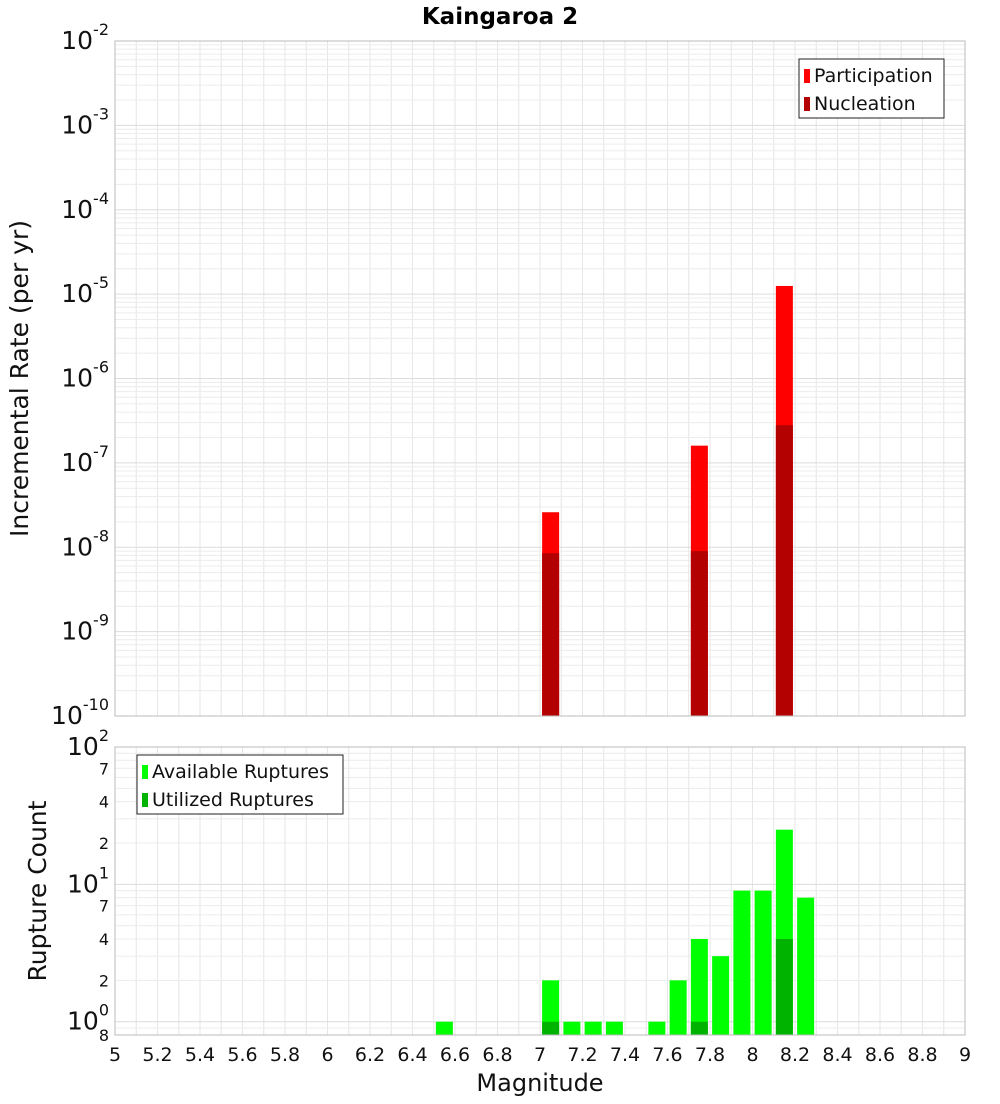 The image size is (1000, 1104). I want to click on x-tick-label: 6.8, so click(497, 1055).